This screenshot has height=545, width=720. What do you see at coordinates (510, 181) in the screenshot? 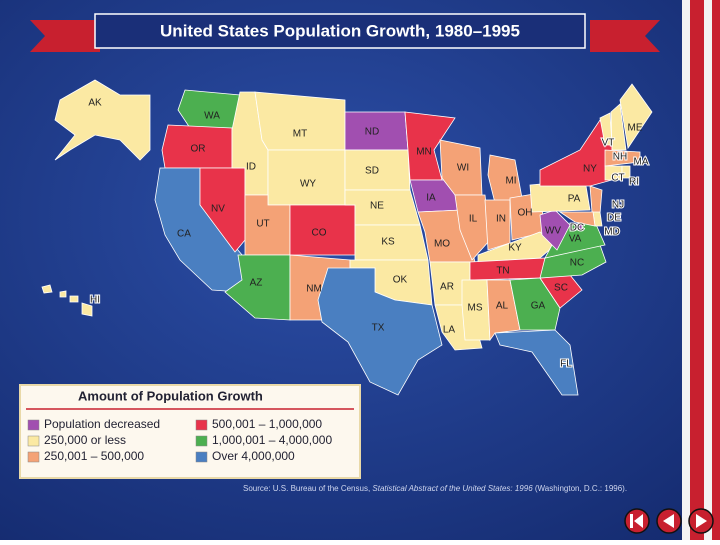
I see `state-label: MI` at bounding box center [510, 181].